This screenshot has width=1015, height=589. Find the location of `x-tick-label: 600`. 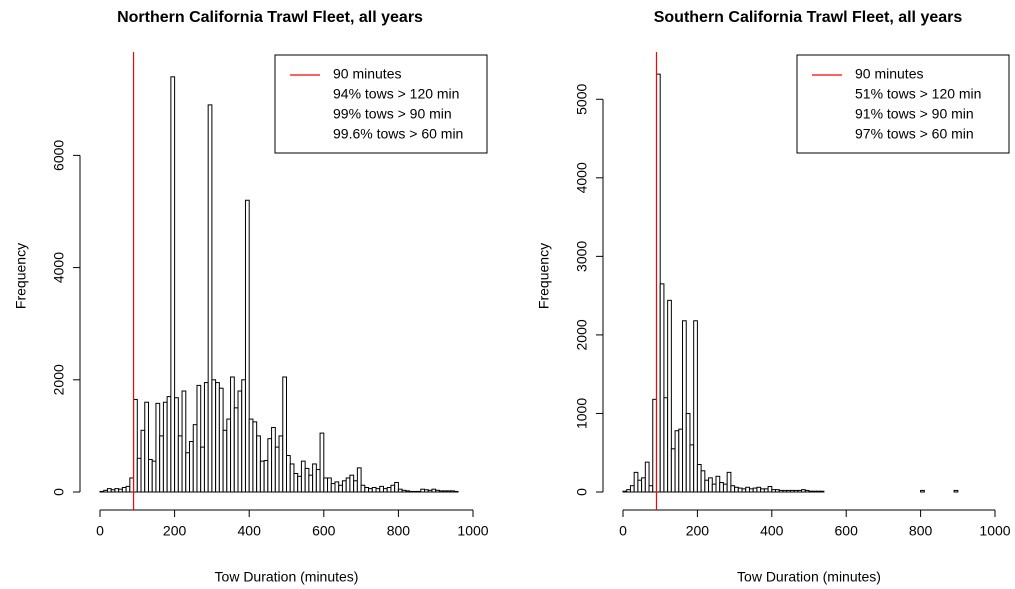

x-tick-label: 600 is located at coordinates (324, 531).